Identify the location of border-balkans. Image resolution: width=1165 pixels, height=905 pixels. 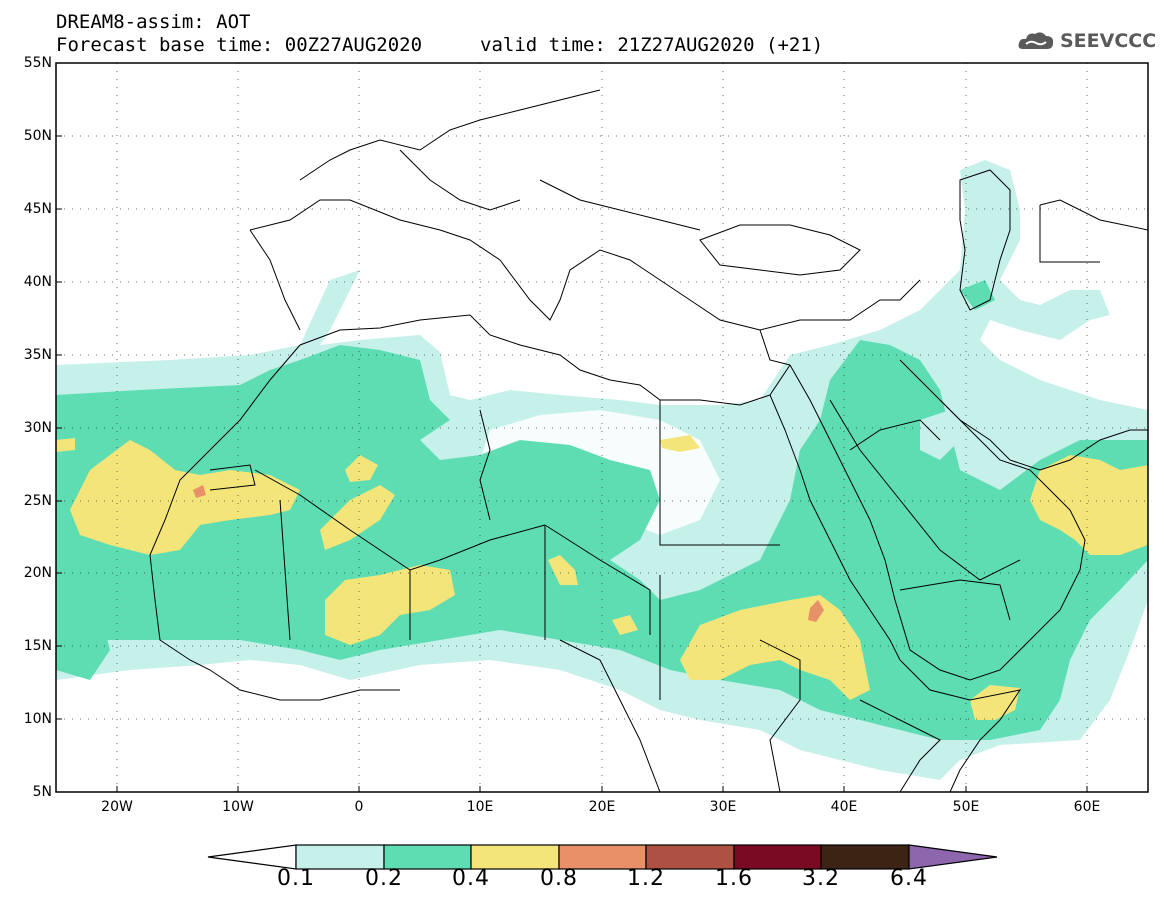
(620, 205).